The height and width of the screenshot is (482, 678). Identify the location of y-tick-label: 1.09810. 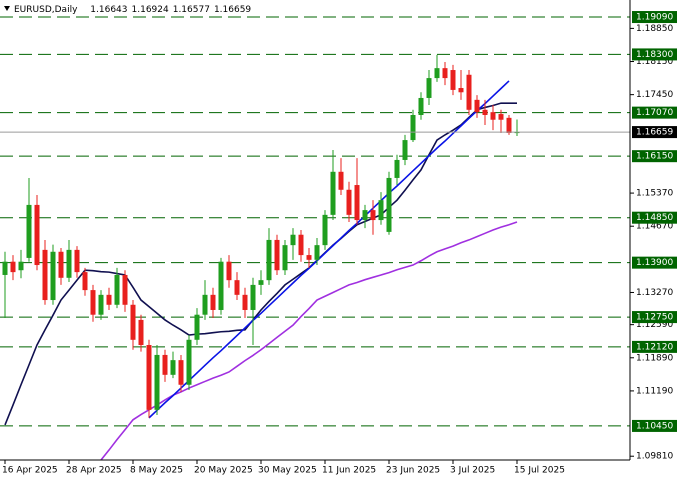
(654, 457).